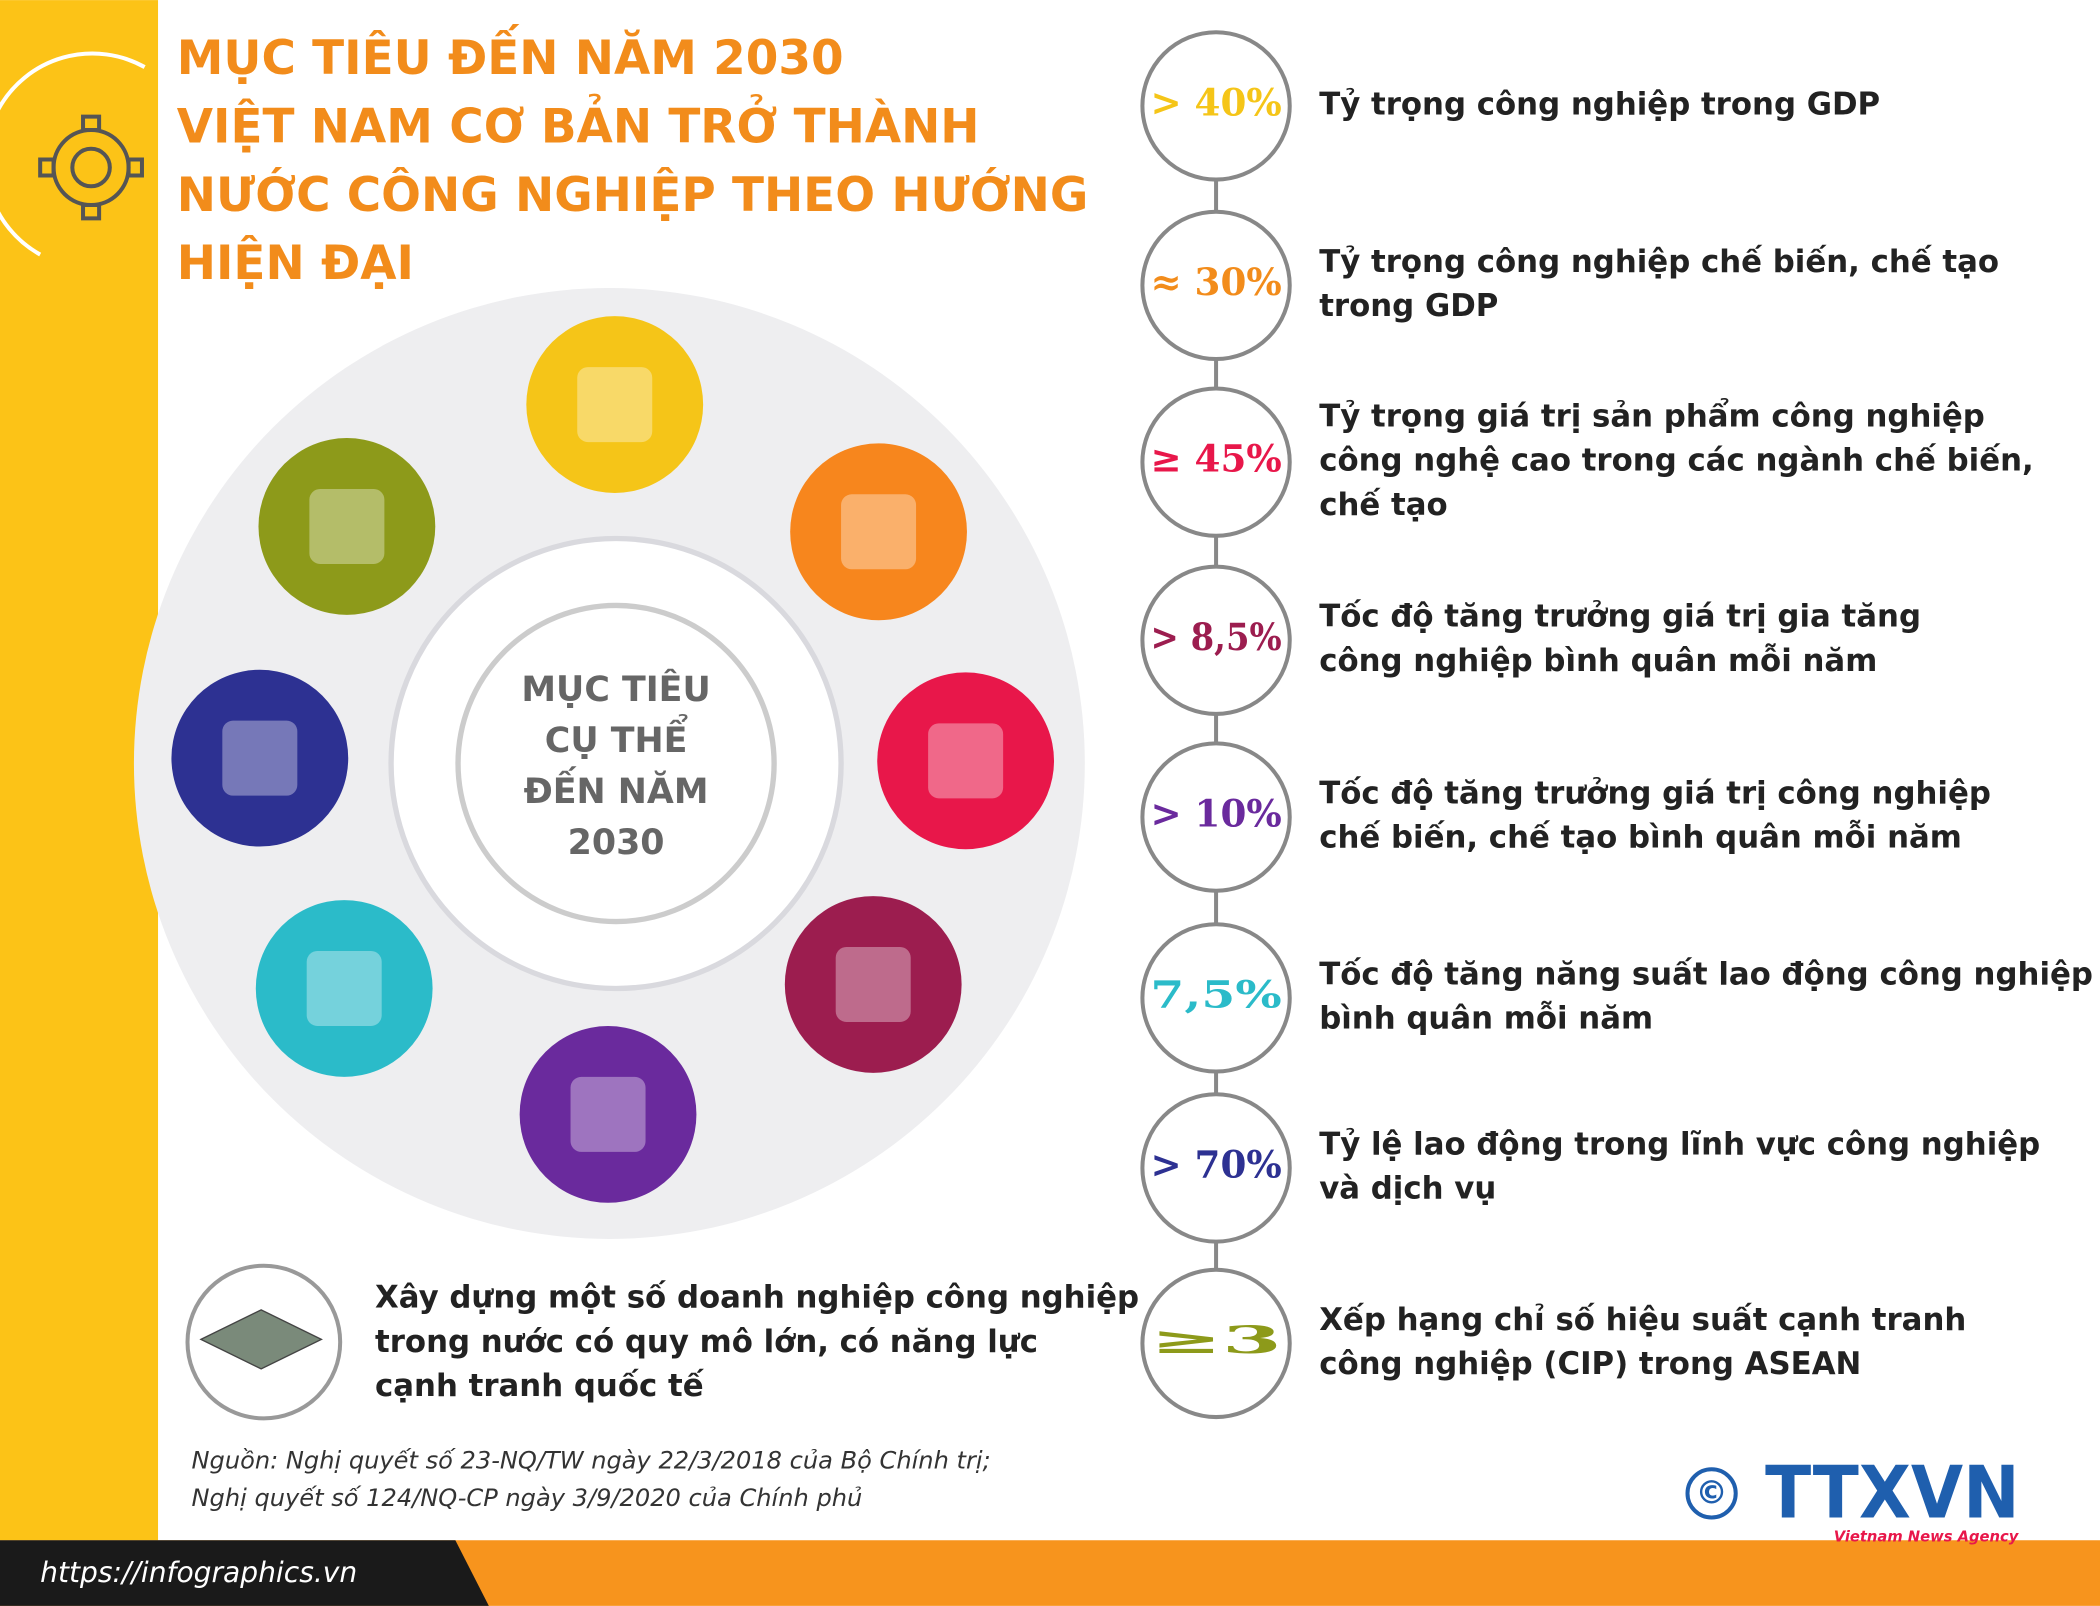 The height and width of the screenshot is (1606, 2100). Describe the element at coordinates (1215, 814) in the screenshot. I see `target-value: > 10%` at that location.